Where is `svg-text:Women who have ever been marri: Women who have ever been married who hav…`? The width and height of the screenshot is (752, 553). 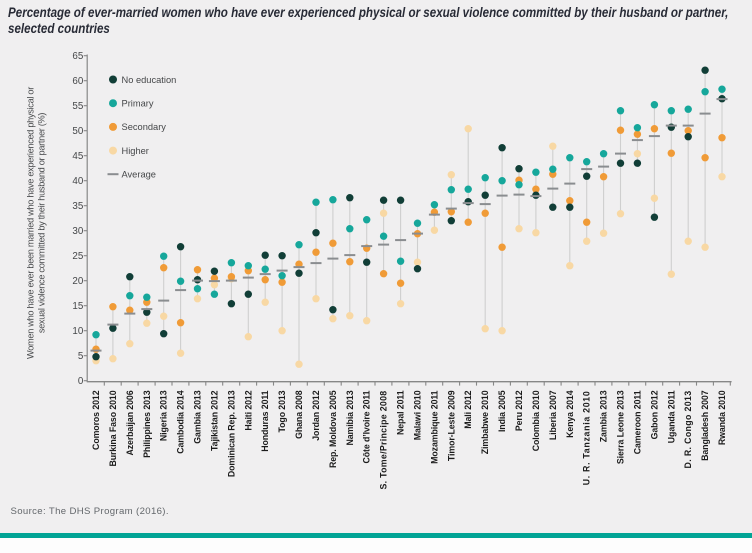 svg-text:Women who have ever been marri: Women who have ever been married who hav… is located at coordinates (31, 223).